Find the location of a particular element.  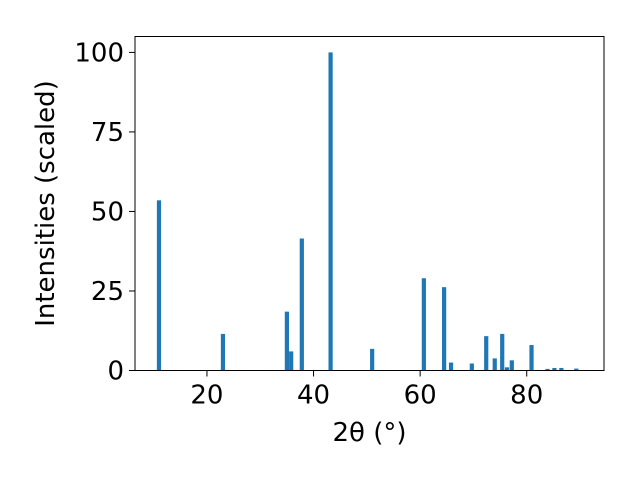

x-tick-label-0: 20 is located at coordinates (206, 396).